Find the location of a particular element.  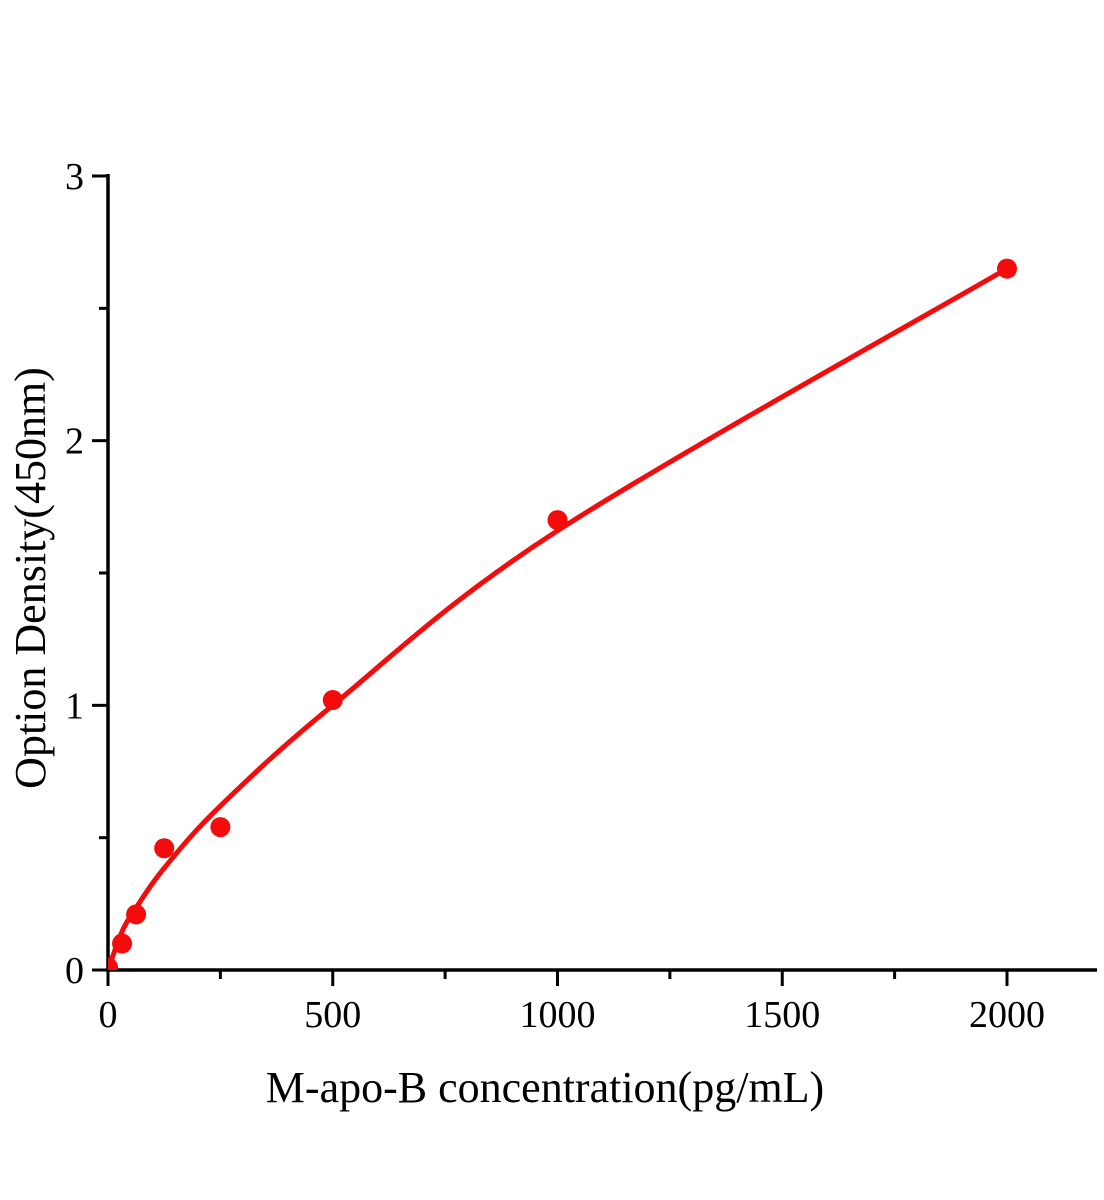

y-tick-label: 3 is located at coordinates (74, 177).